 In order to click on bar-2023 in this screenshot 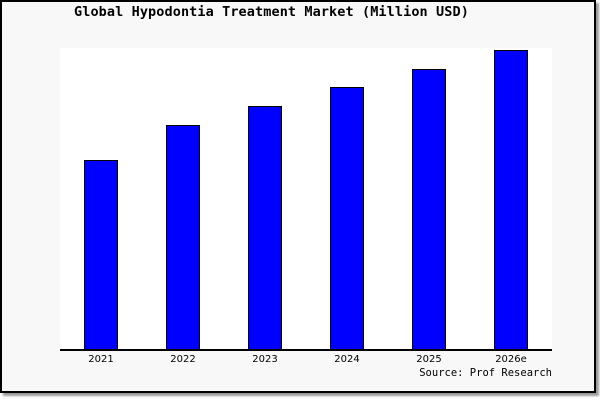, I will do `click(265, 227)`.